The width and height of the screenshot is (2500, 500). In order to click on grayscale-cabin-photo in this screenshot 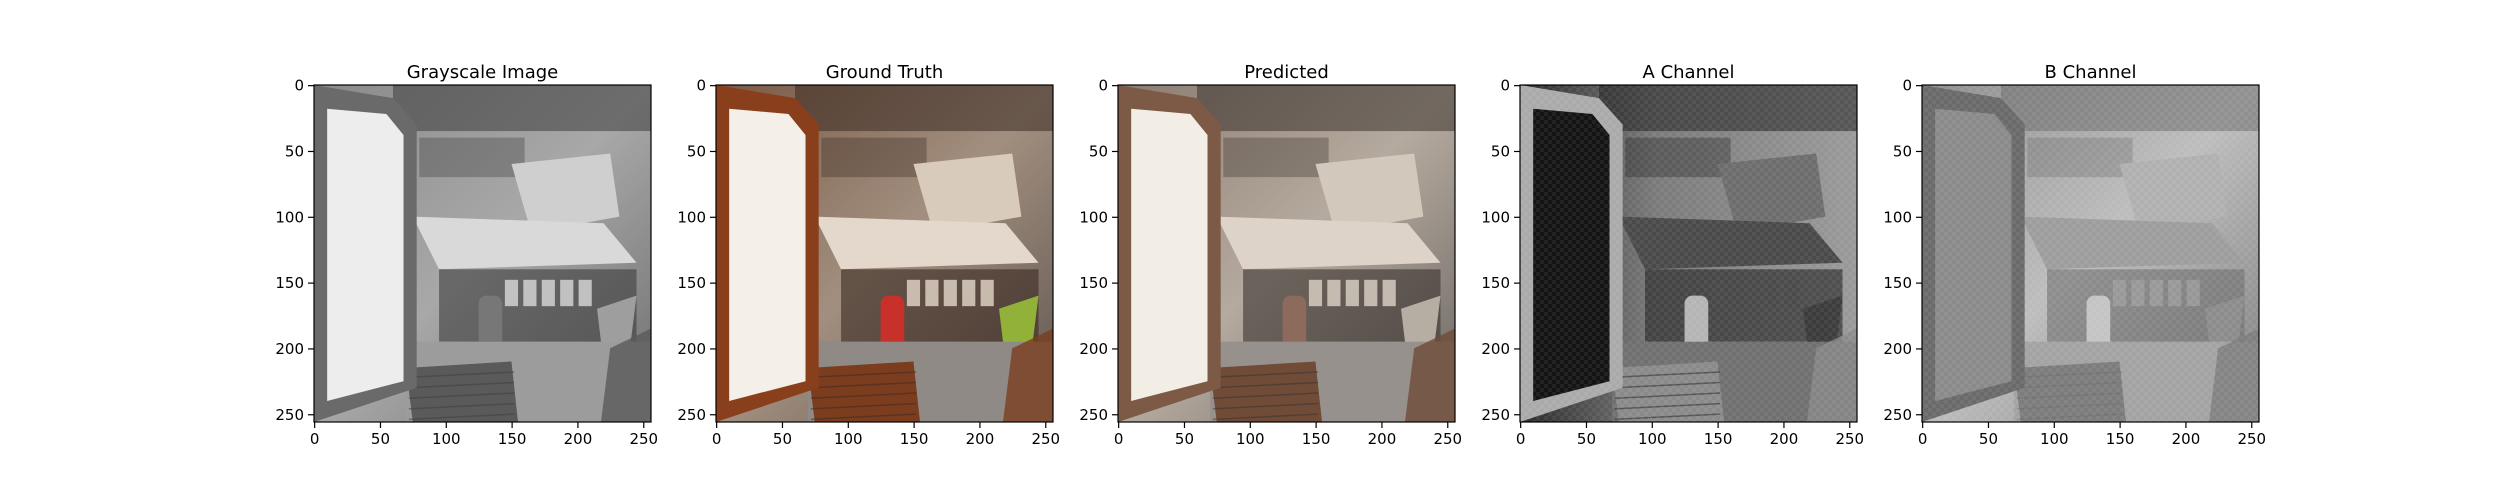, I will do `click(482, 253)`.